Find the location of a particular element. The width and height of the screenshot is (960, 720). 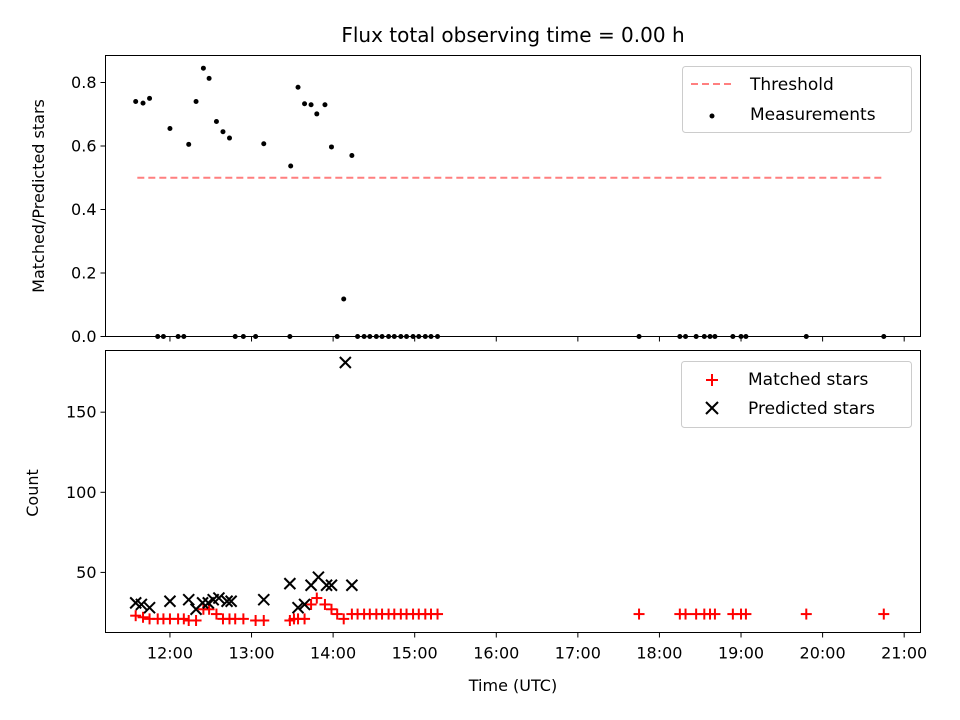

legend-predicted-label: Predicted stars is located at coordinates (811, 409).